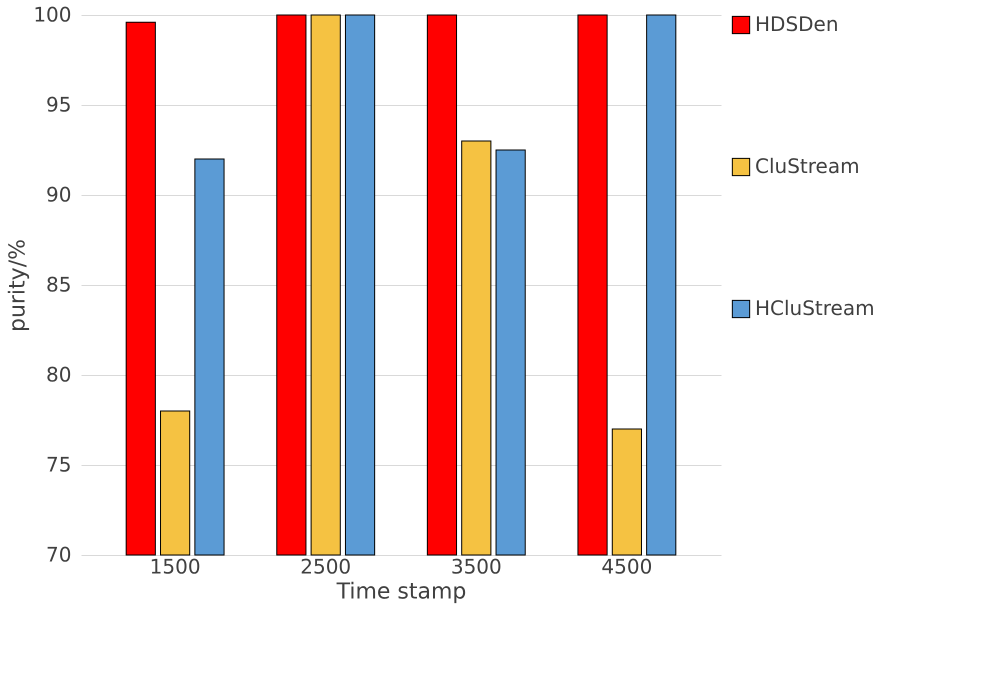 Image resolution: width=984 pixels, height=674 pixels. I want to click on y-tick-label: 90, so click(59, 194).